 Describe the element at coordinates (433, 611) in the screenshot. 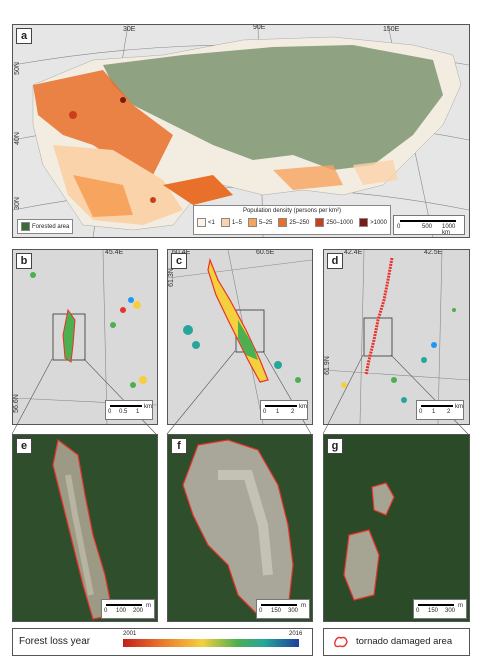

I see `scale-g-1: 150` at that location.